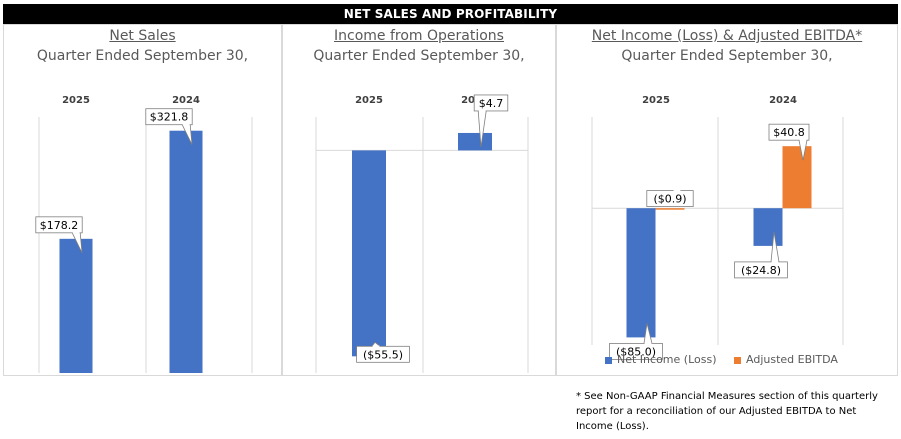  What do you see at coordinates (450, 14) in the screenshot?
I see `banner-title: NET SALES AND PROFITABILITY` at bounding box center [450, 14].